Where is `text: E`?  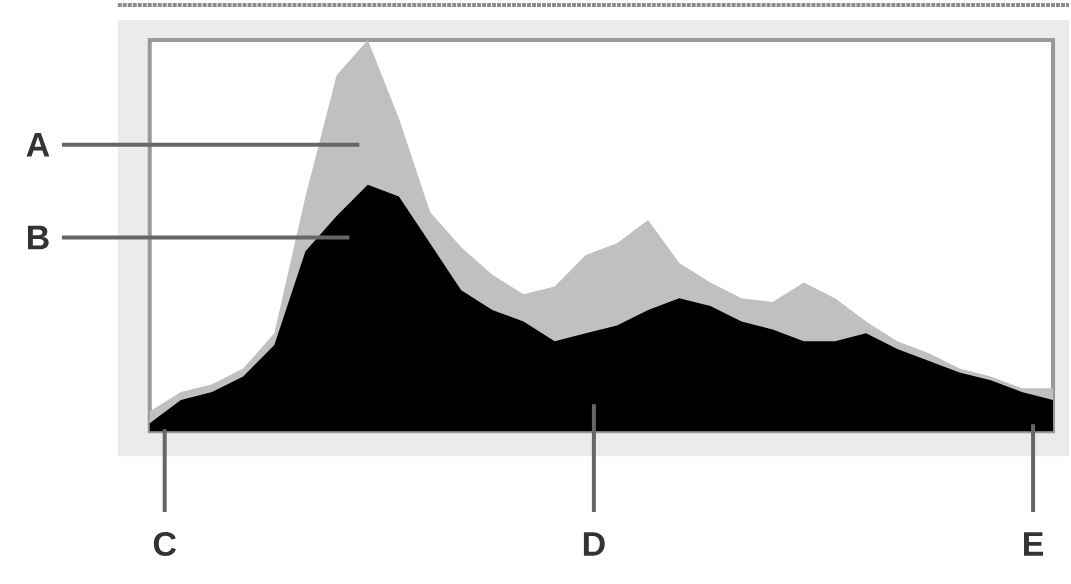 text: E is located at coordinates (1034, 544).